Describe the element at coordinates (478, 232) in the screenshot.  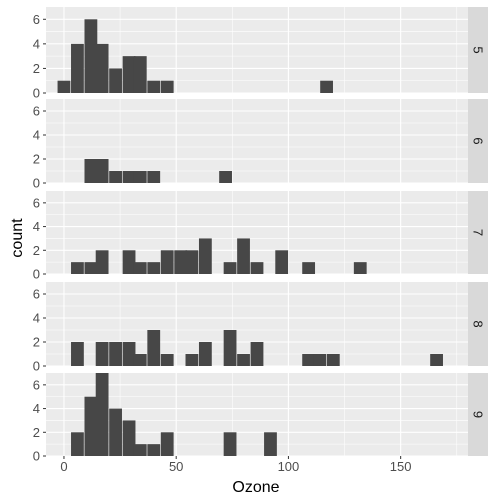
I see `facet-strip-label: 7` at that location.